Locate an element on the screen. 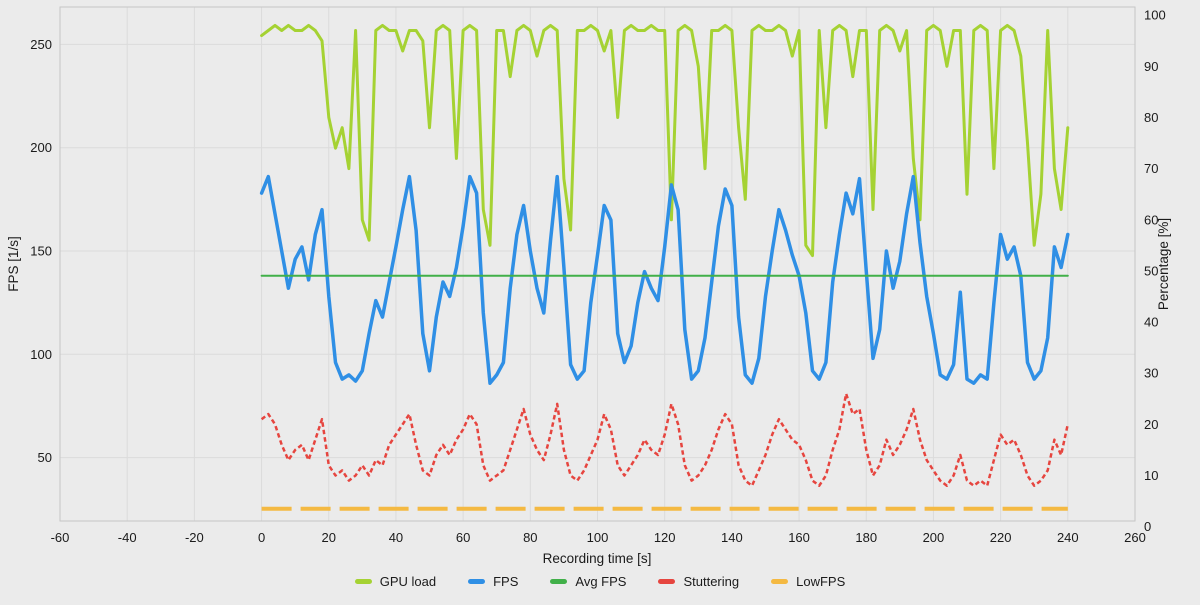 The width and height of the screenshot is (1200, 605). legend-item-fps: FPS is located at coordinates (493, 581).